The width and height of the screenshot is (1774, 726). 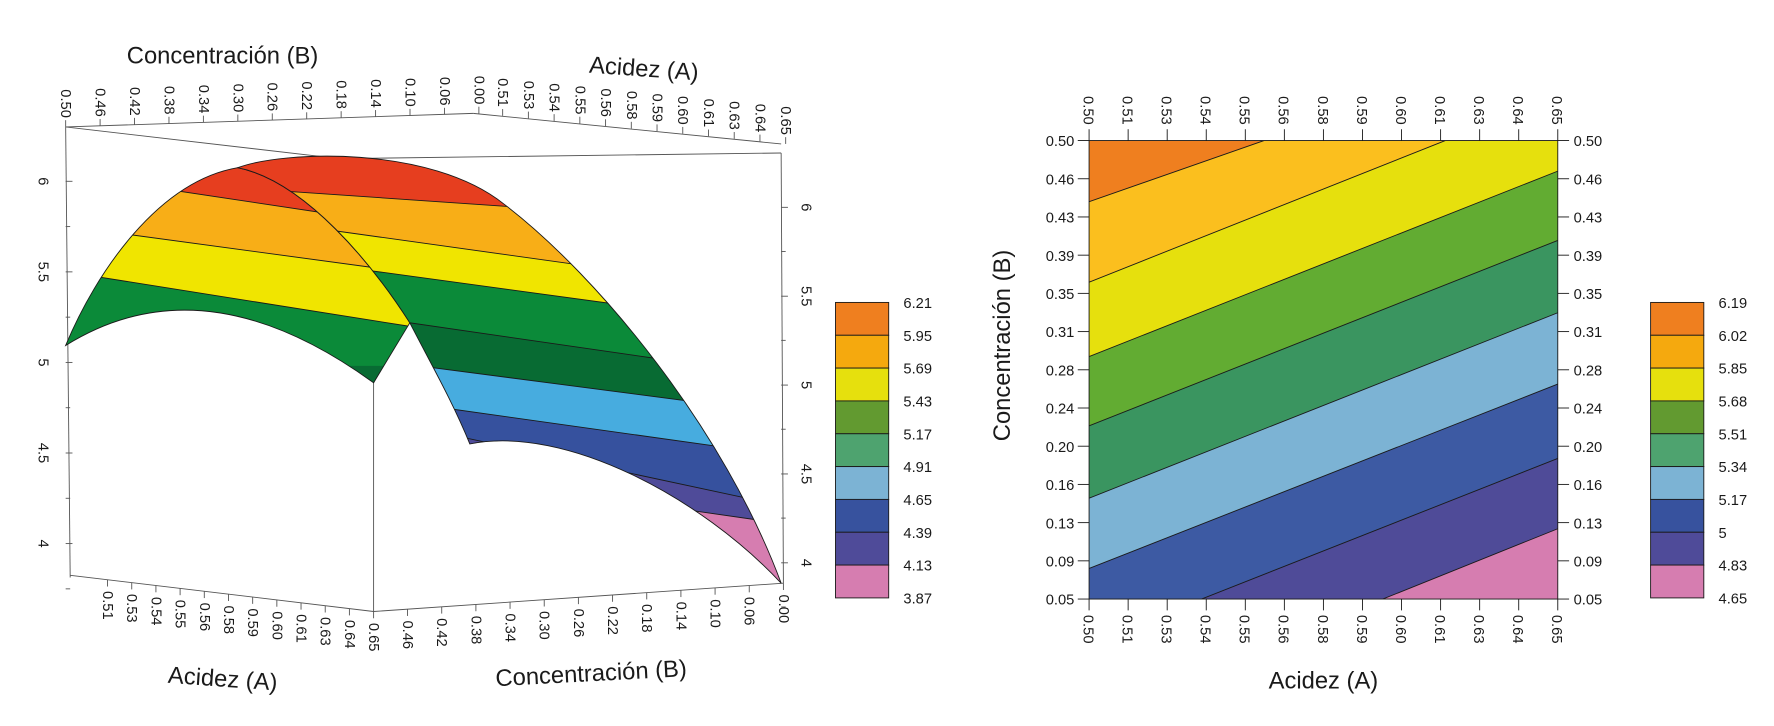 I want to click on contour-x-tick-label-top: 0.58, so click(x=1322, y=110).